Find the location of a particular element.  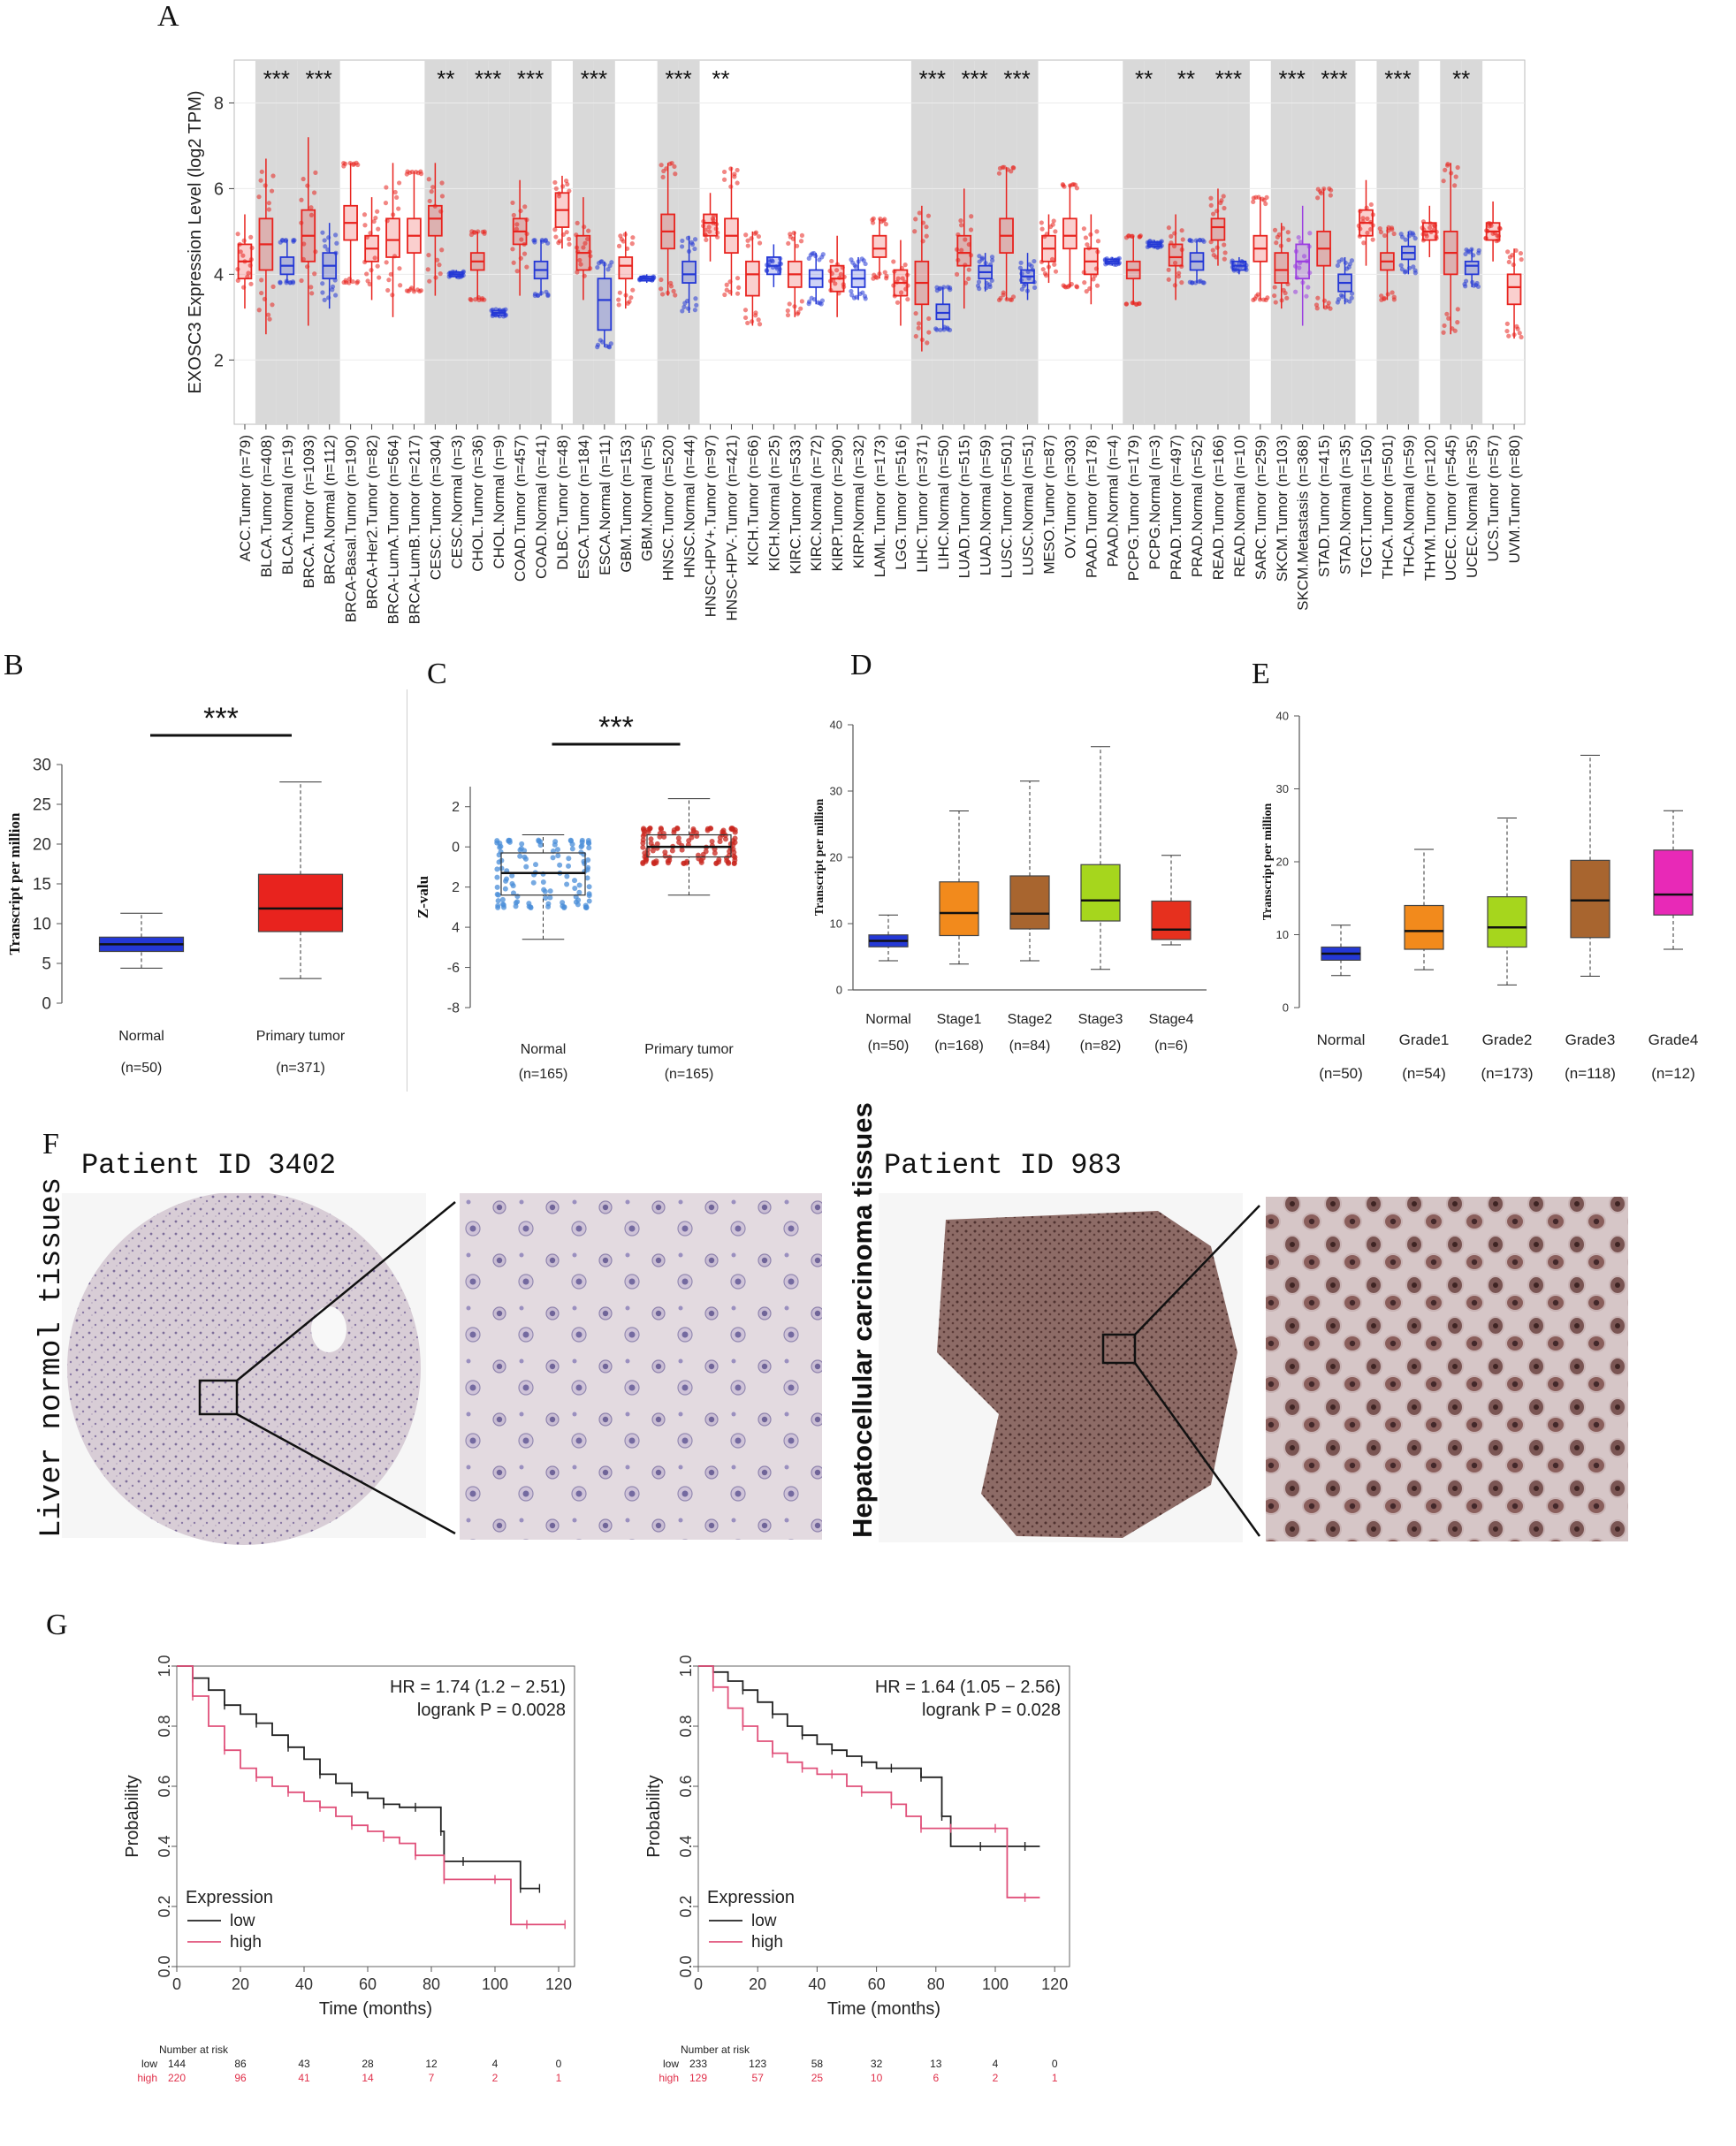

group-n-E: (n=12) is located at coordinates (1673, 1073).